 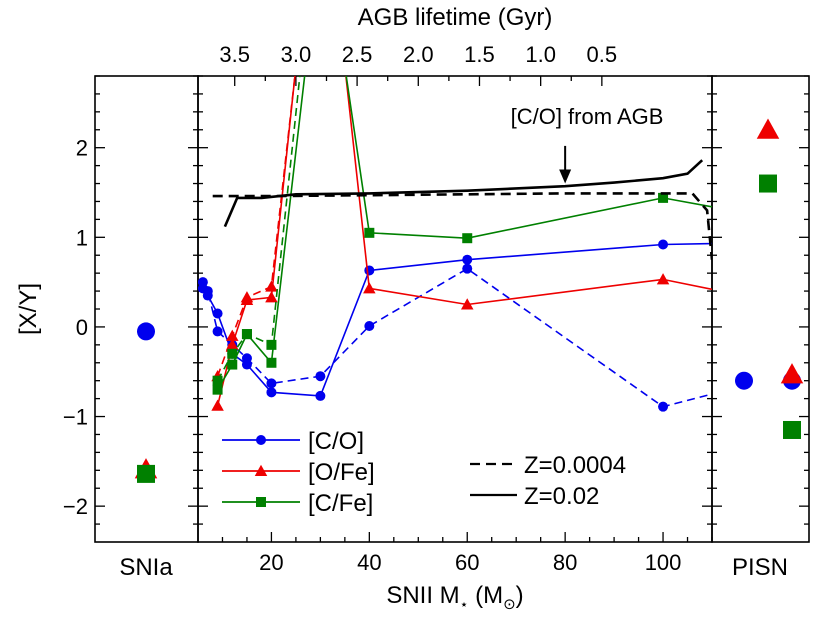 I want to click on legend-style-label: Z=0.02, so click(x=561, y=496).